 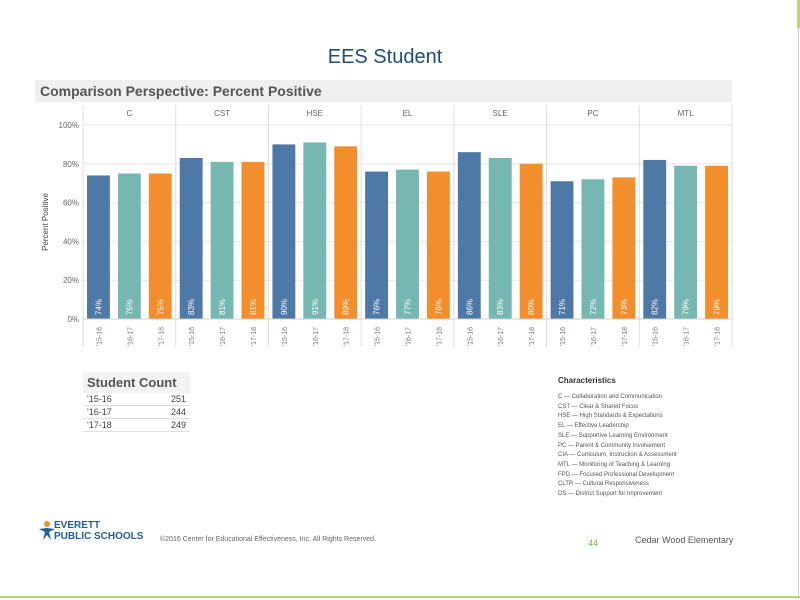 What do you see at coordinates (562, 307) in the screenshot?
I see `bar-value-label: 71%` at bounding box center [562, 307].